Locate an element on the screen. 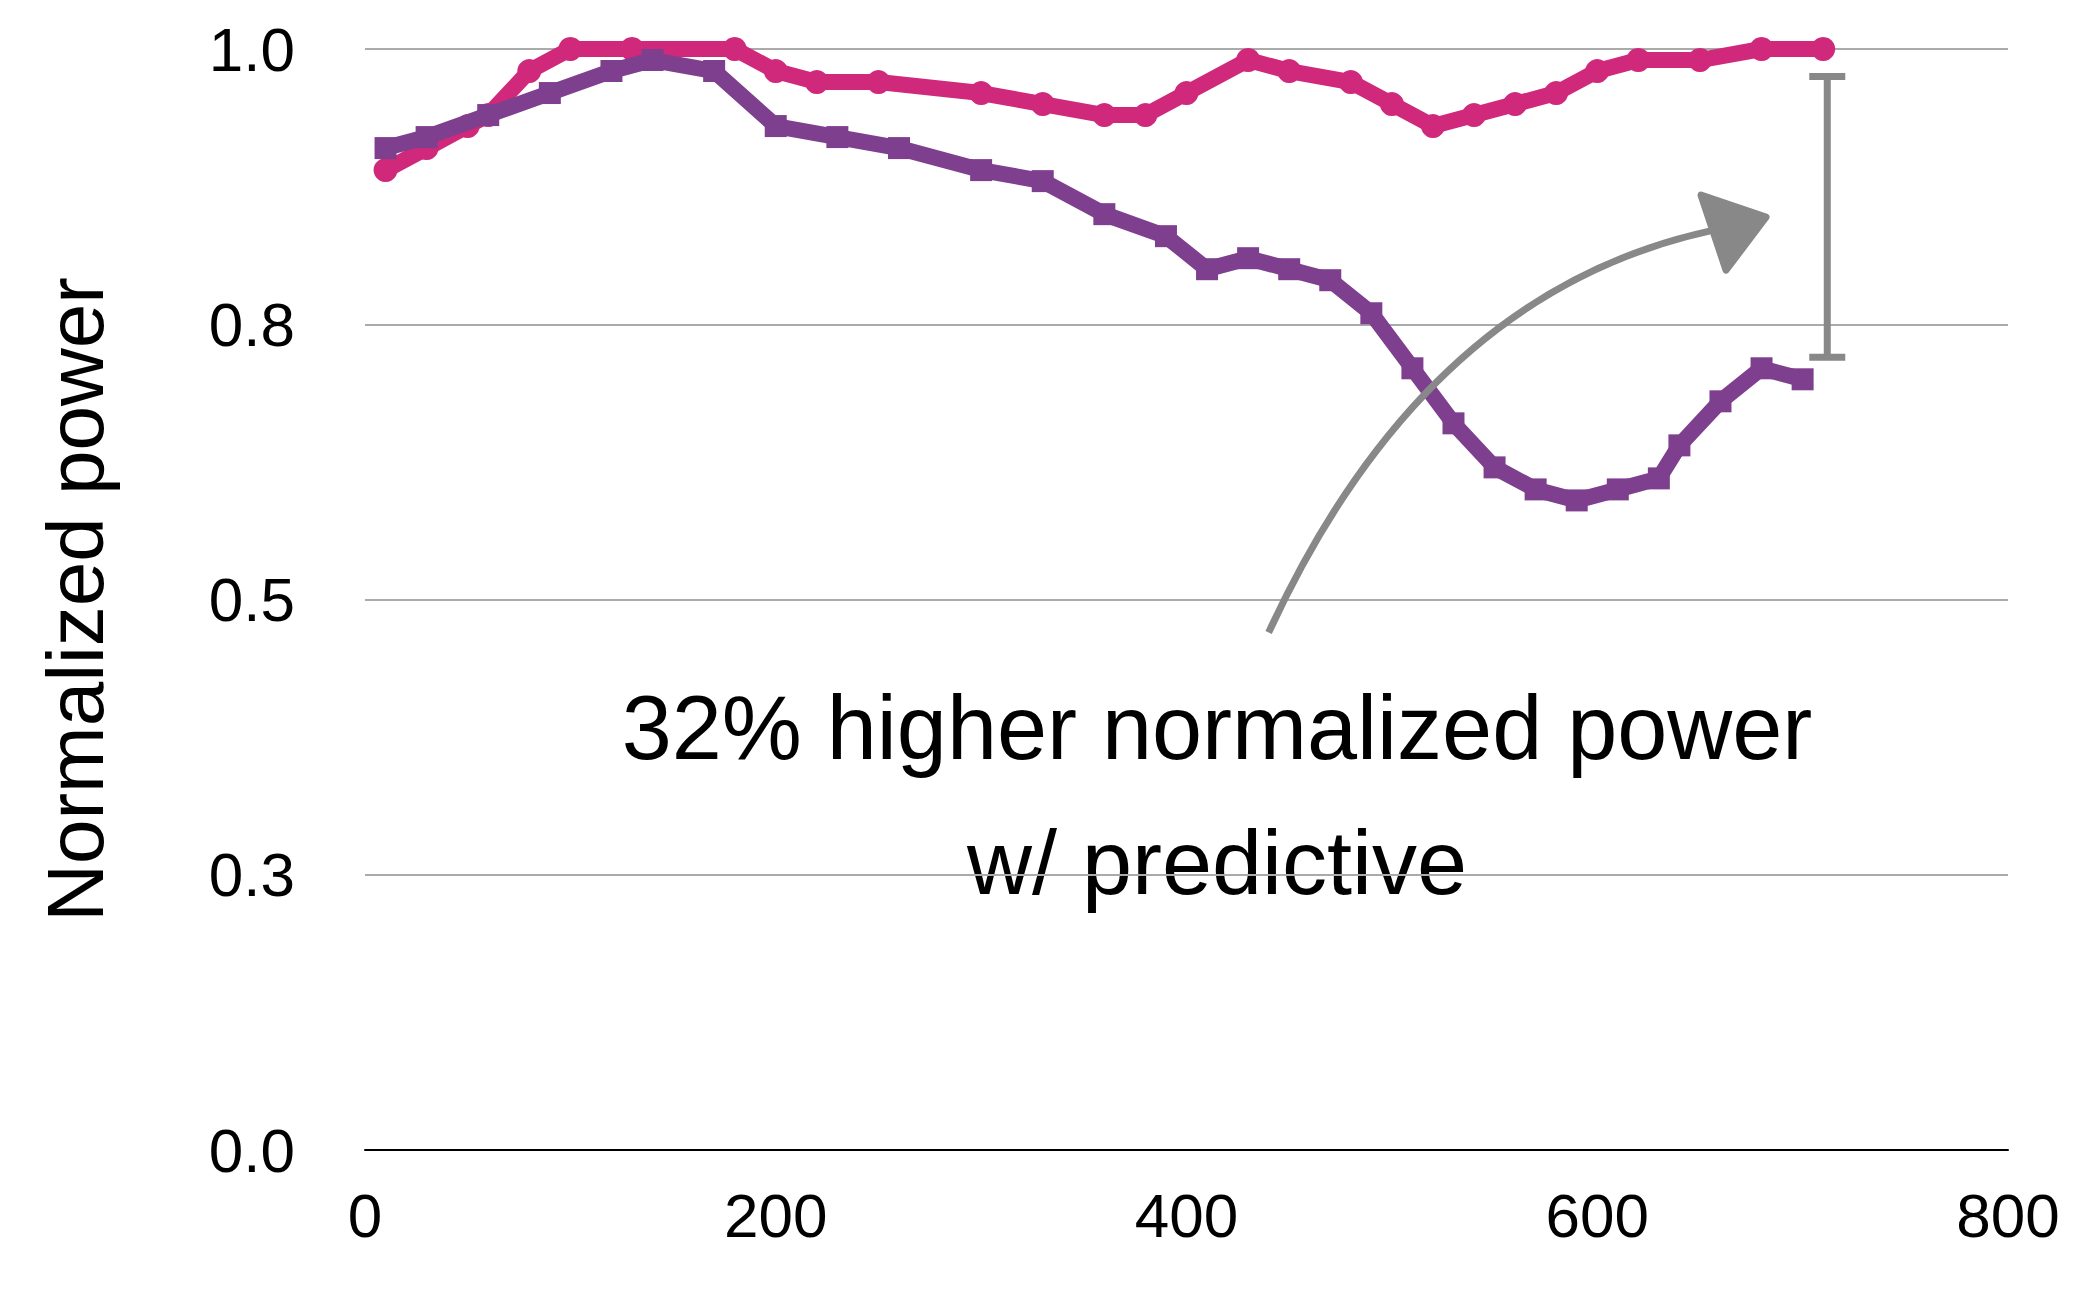  y-tick-label: 0.8 is located at coordinates (251, 324).